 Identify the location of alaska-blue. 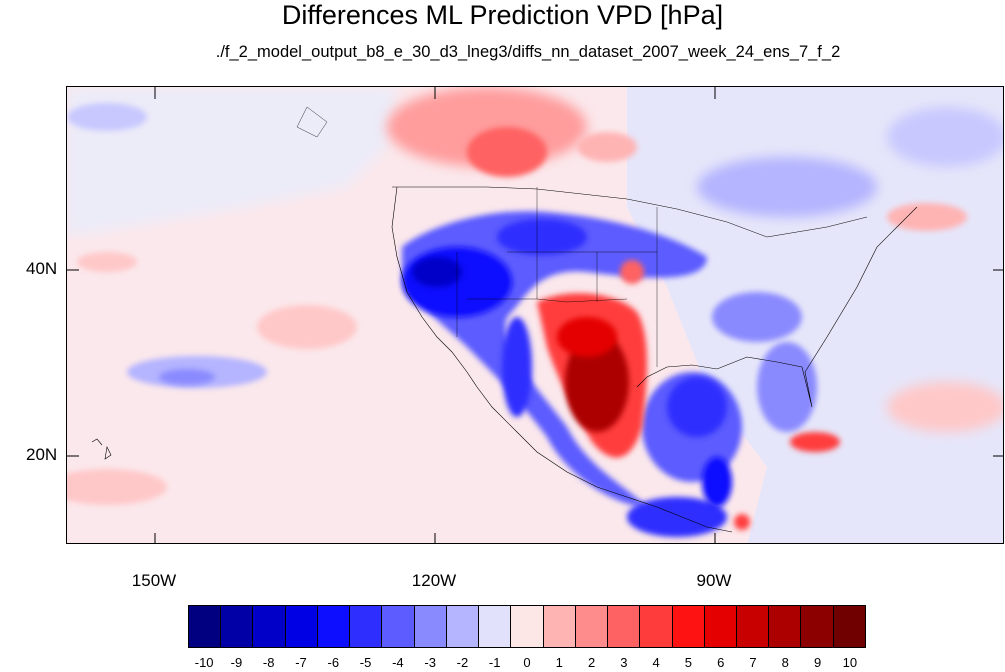
(107, 117).